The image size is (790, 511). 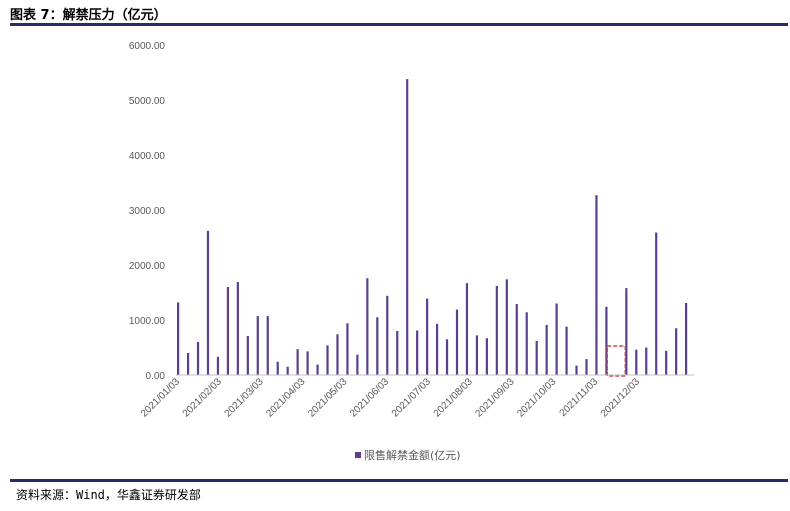 What do you see at coordinates (147, 321) in the screenshot?
I see `y-tick-label: 1000.00` at bounding box center [147, 321].